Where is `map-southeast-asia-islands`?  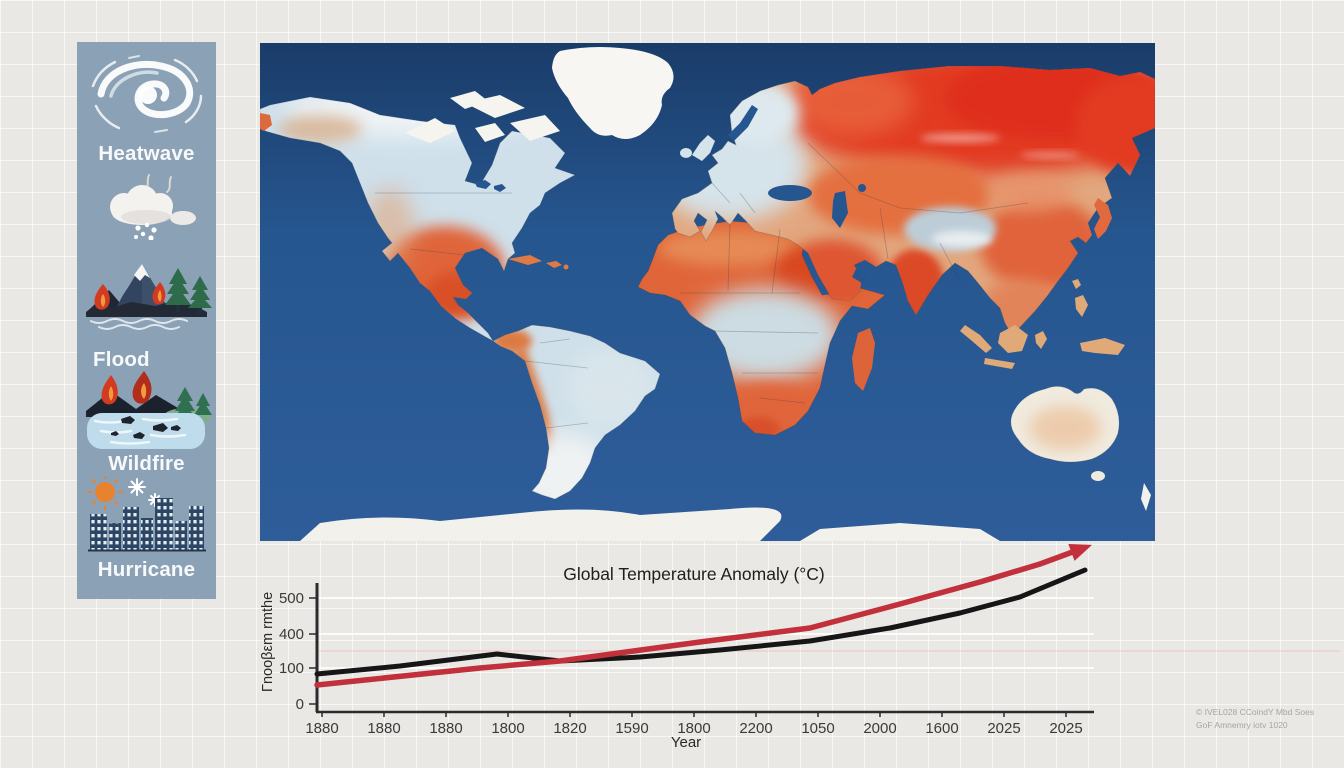
map-southeast-asia-islands is located at coordinates (1042, 324).